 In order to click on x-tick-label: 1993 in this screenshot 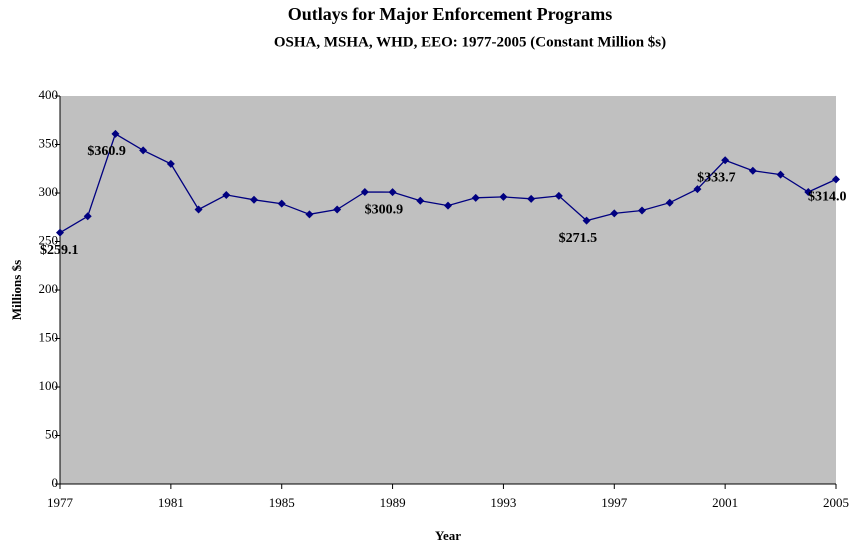, I will do `click(503, 502)`.